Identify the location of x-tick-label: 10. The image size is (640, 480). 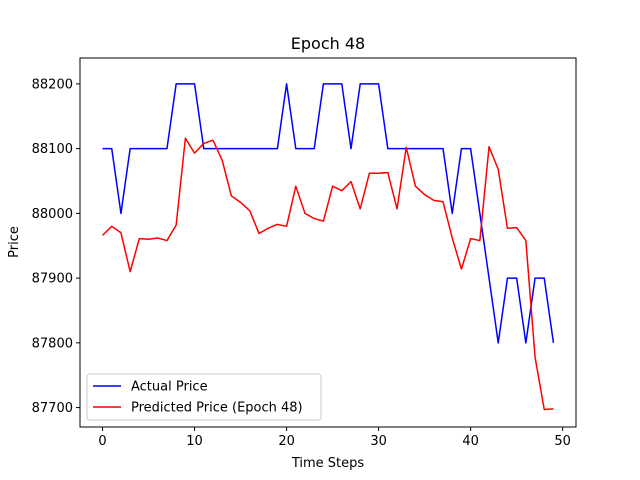
(194, 441).